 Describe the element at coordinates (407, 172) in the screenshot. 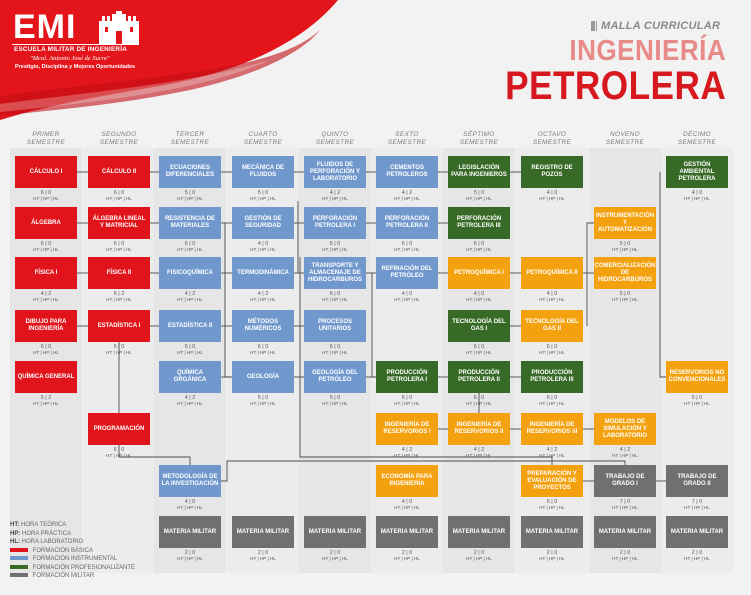

I see `course-cementos-petroleros: CEMENTOS PETROLEROS` at that location.